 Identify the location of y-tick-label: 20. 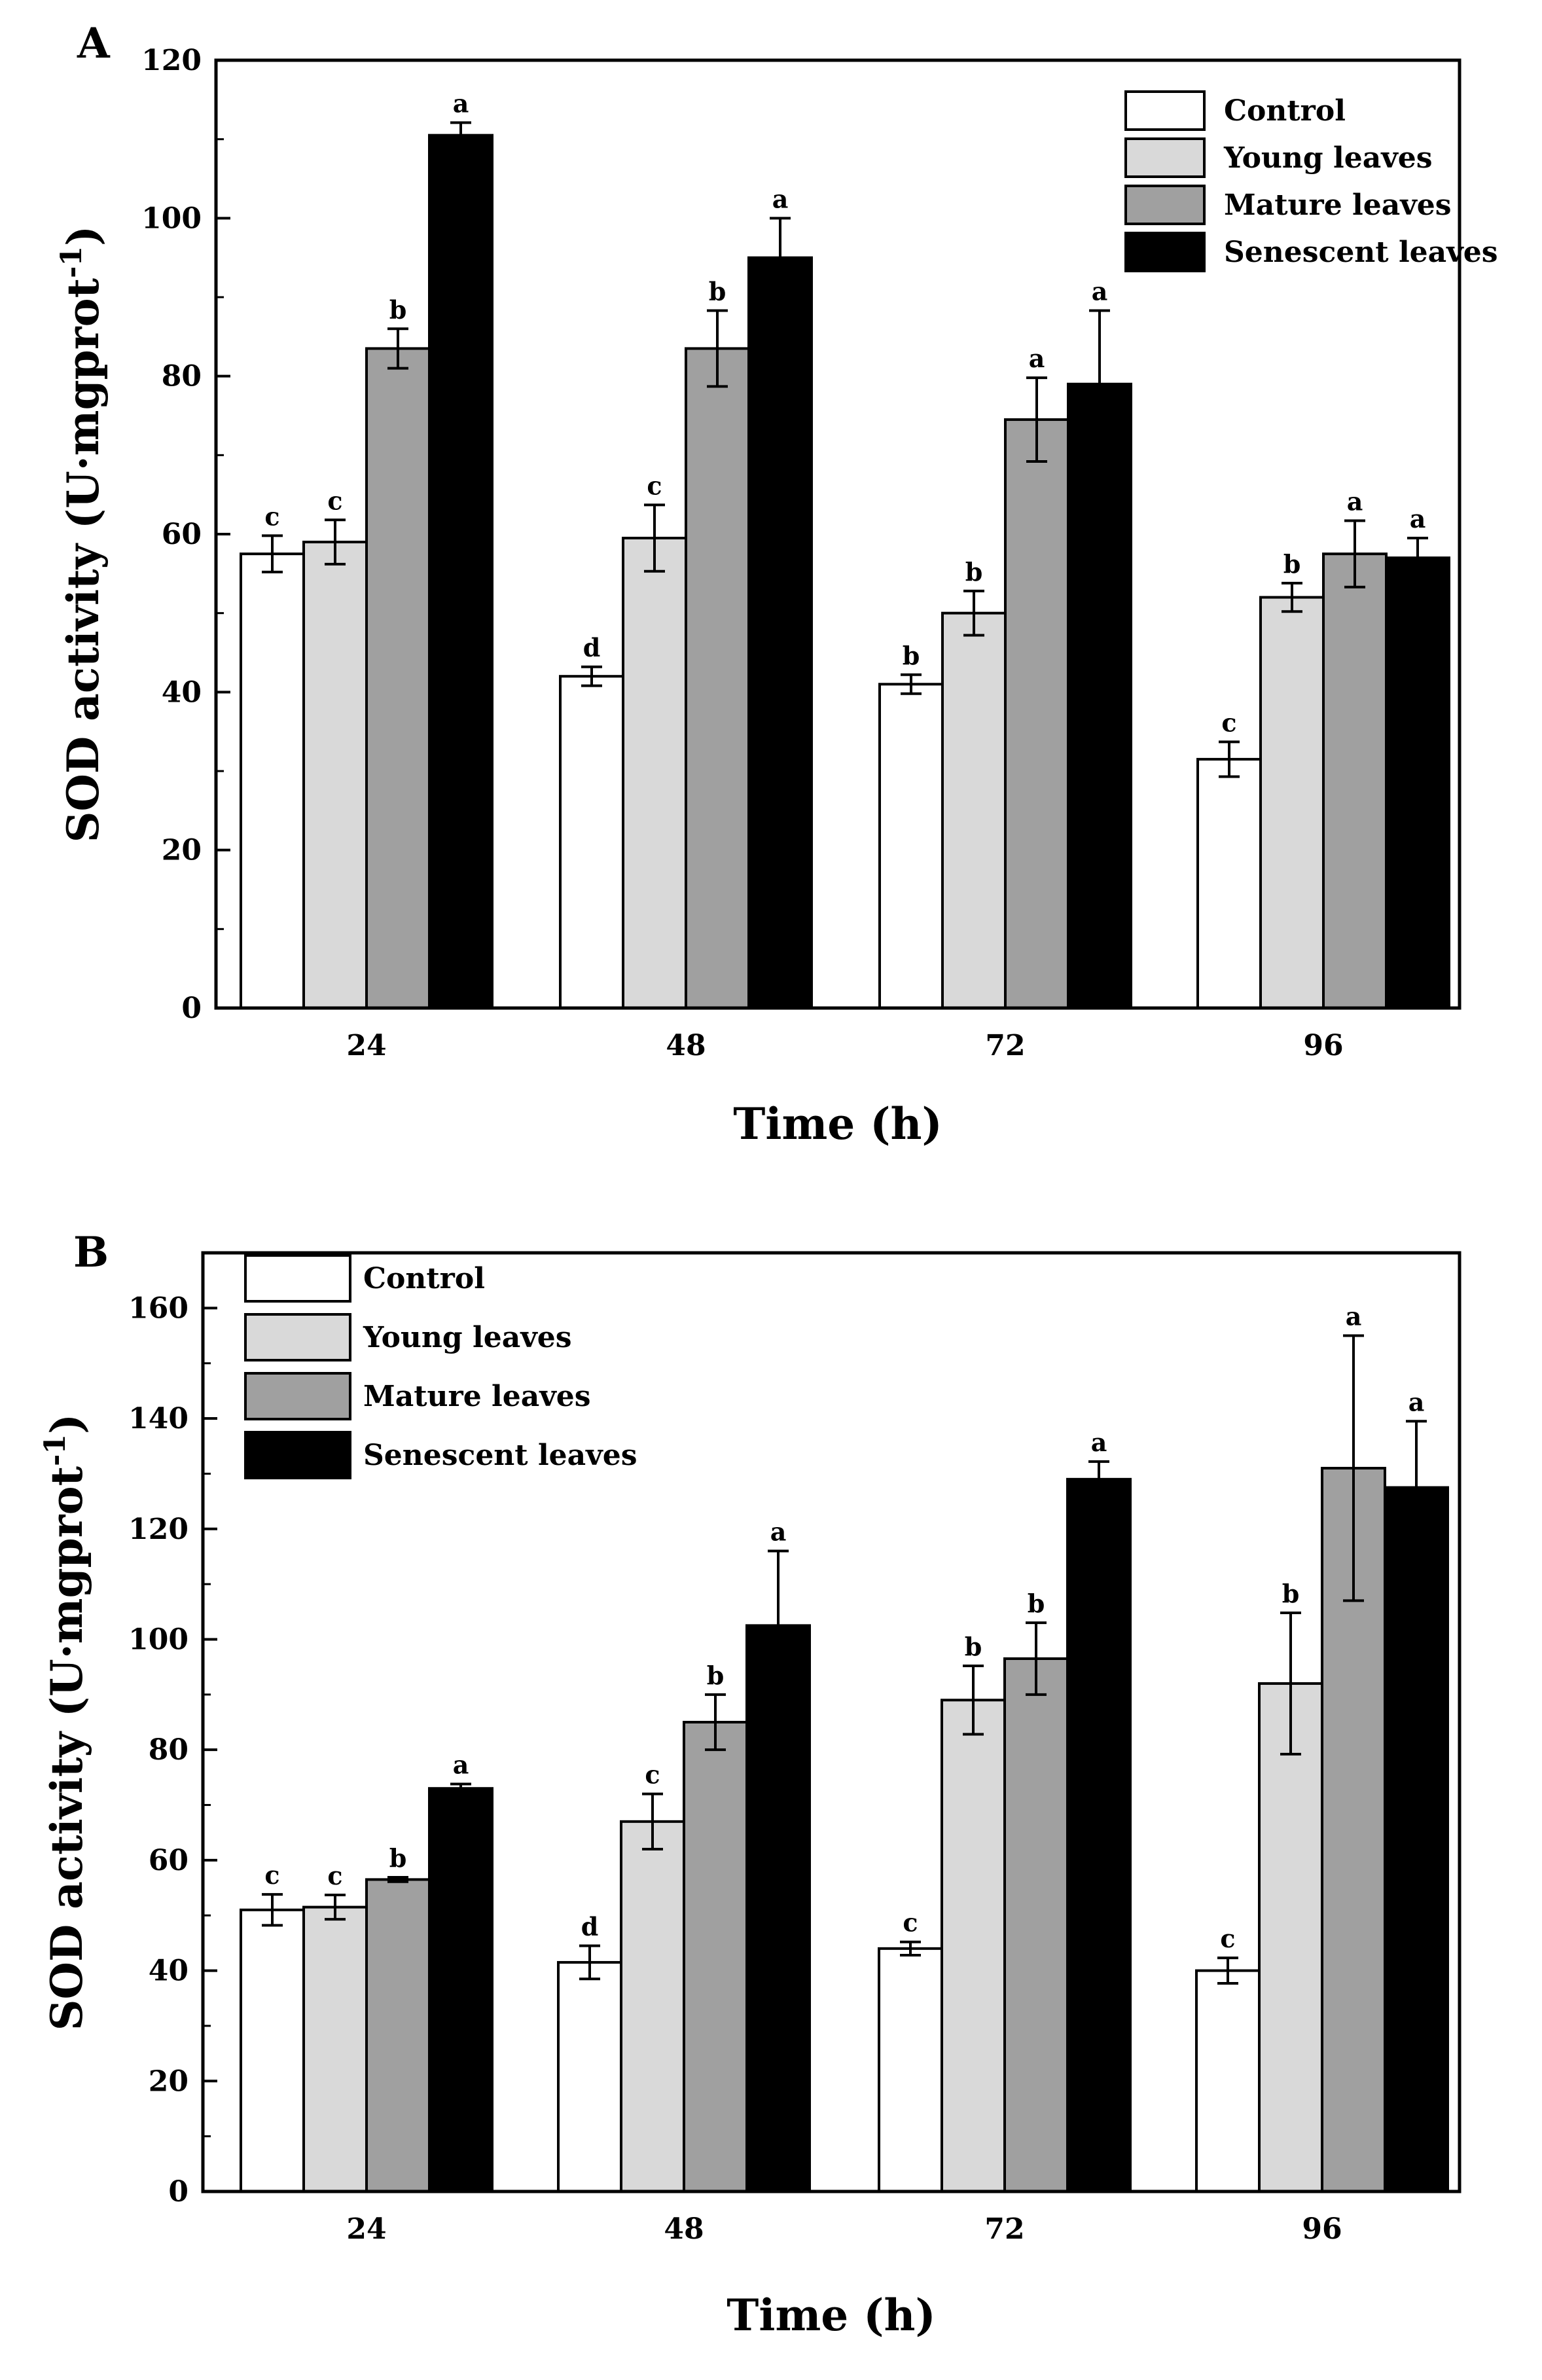
(168, 2081).